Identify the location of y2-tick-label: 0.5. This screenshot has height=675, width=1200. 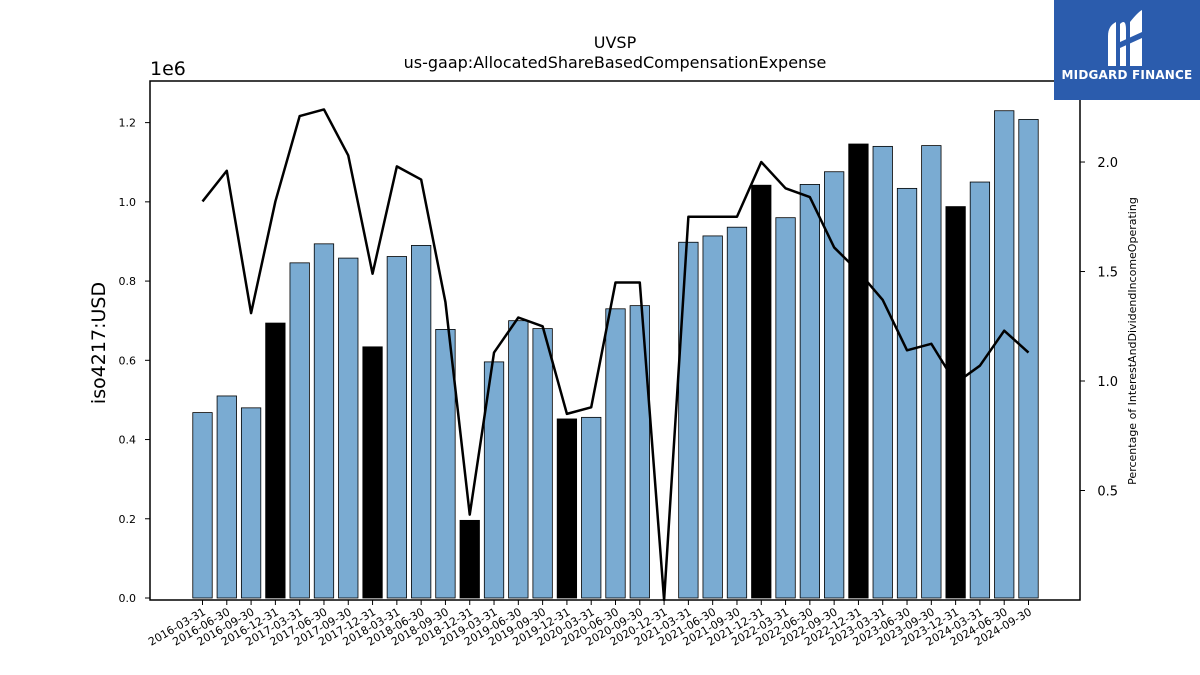
(1107, 492).